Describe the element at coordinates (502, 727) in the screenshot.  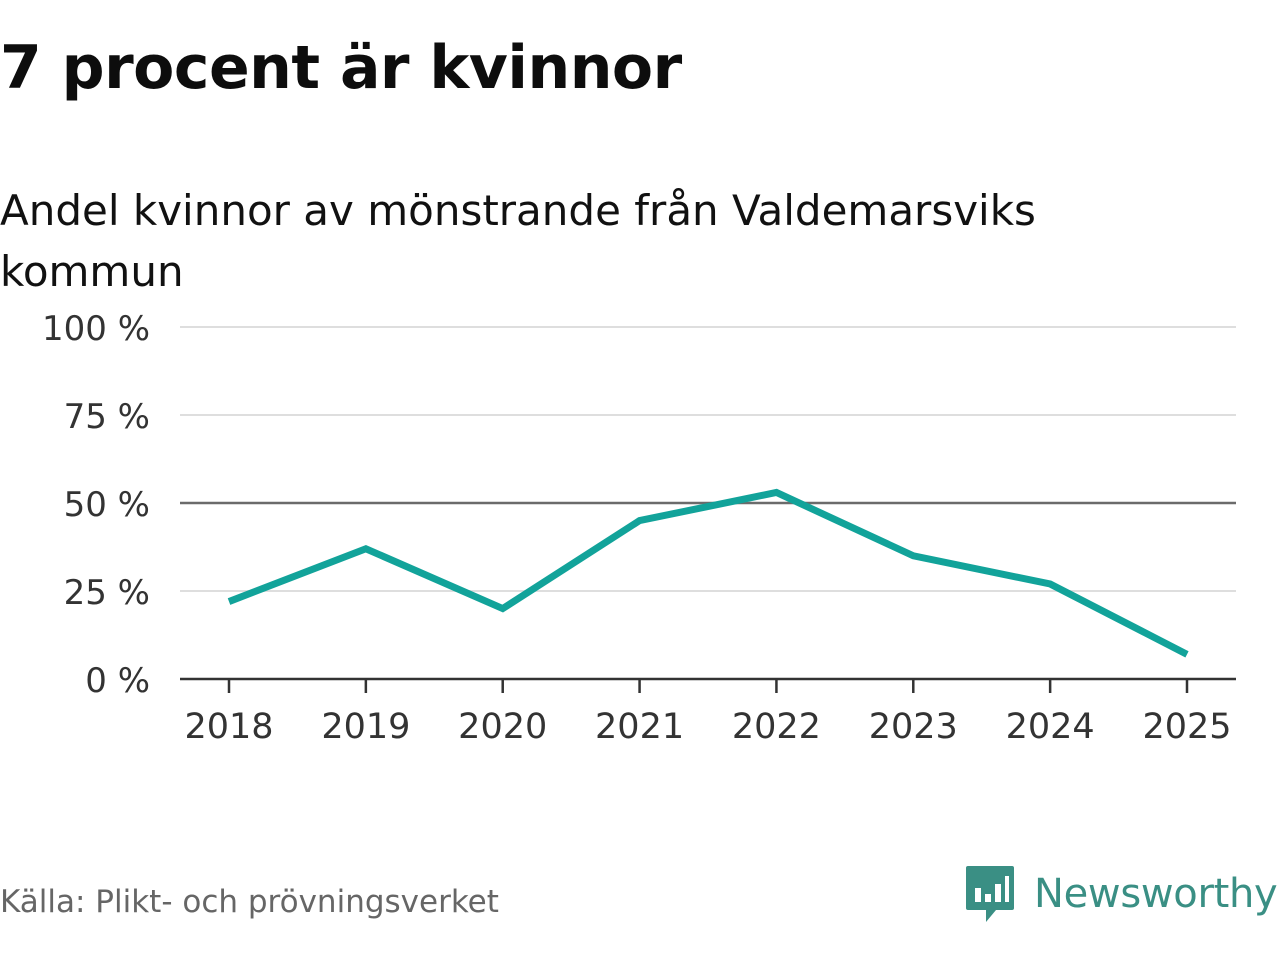
I see `x-tick-label: 2020` at that location.